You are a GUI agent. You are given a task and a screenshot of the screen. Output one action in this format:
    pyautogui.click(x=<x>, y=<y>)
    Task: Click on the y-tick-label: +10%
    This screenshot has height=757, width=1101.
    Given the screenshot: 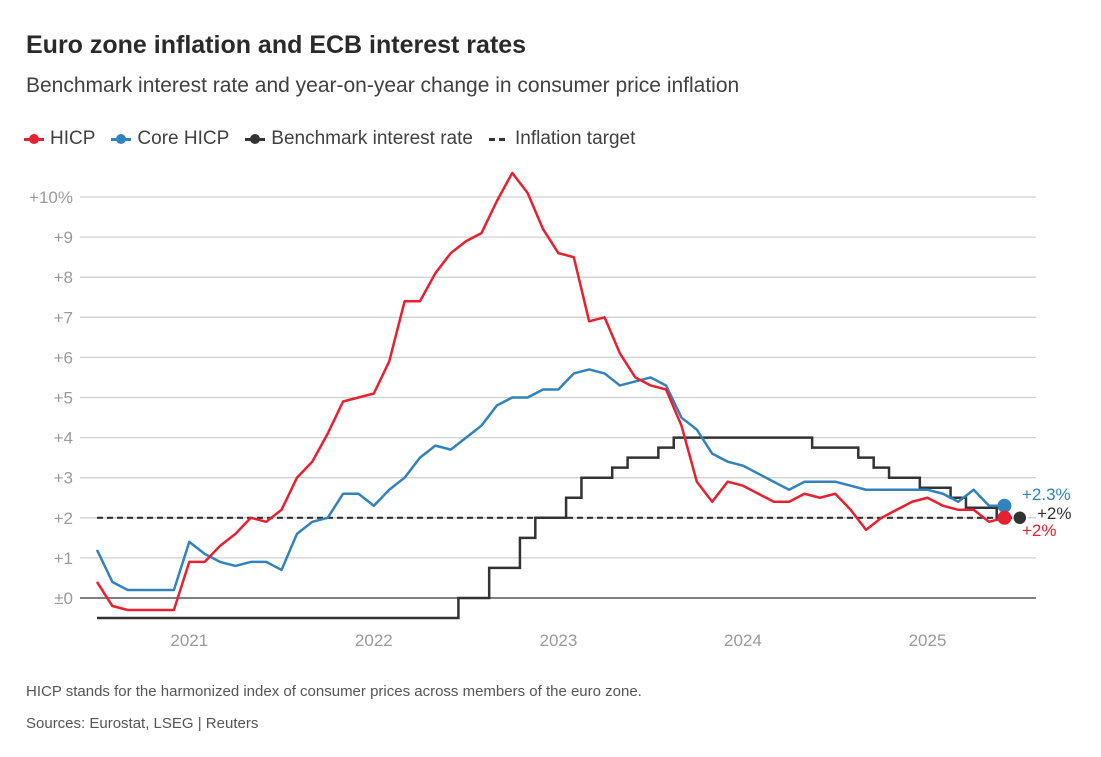 What is the action you would take?
    pyautogui.click(x=51, y=197)
    